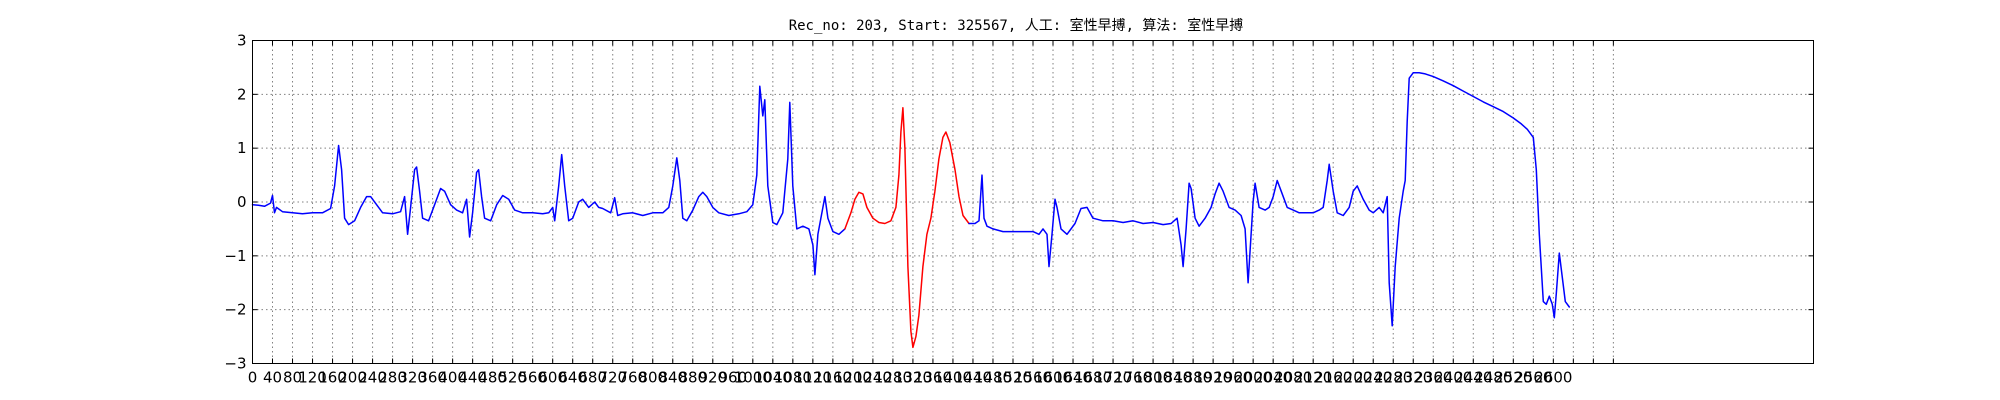  I want to click on x-tick-label: 1960, so click(1233, 378).